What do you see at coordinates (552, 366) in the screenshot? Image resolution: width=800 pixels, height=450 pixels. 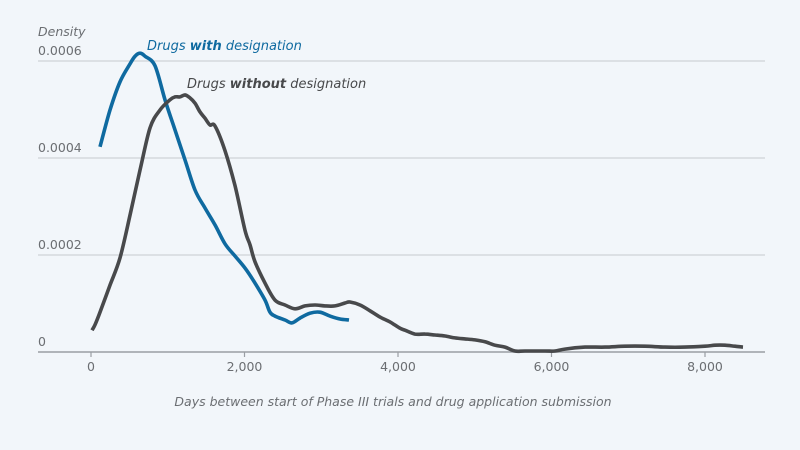 I see `x-tick-label: 6,000` at bounding box center [552, 366].